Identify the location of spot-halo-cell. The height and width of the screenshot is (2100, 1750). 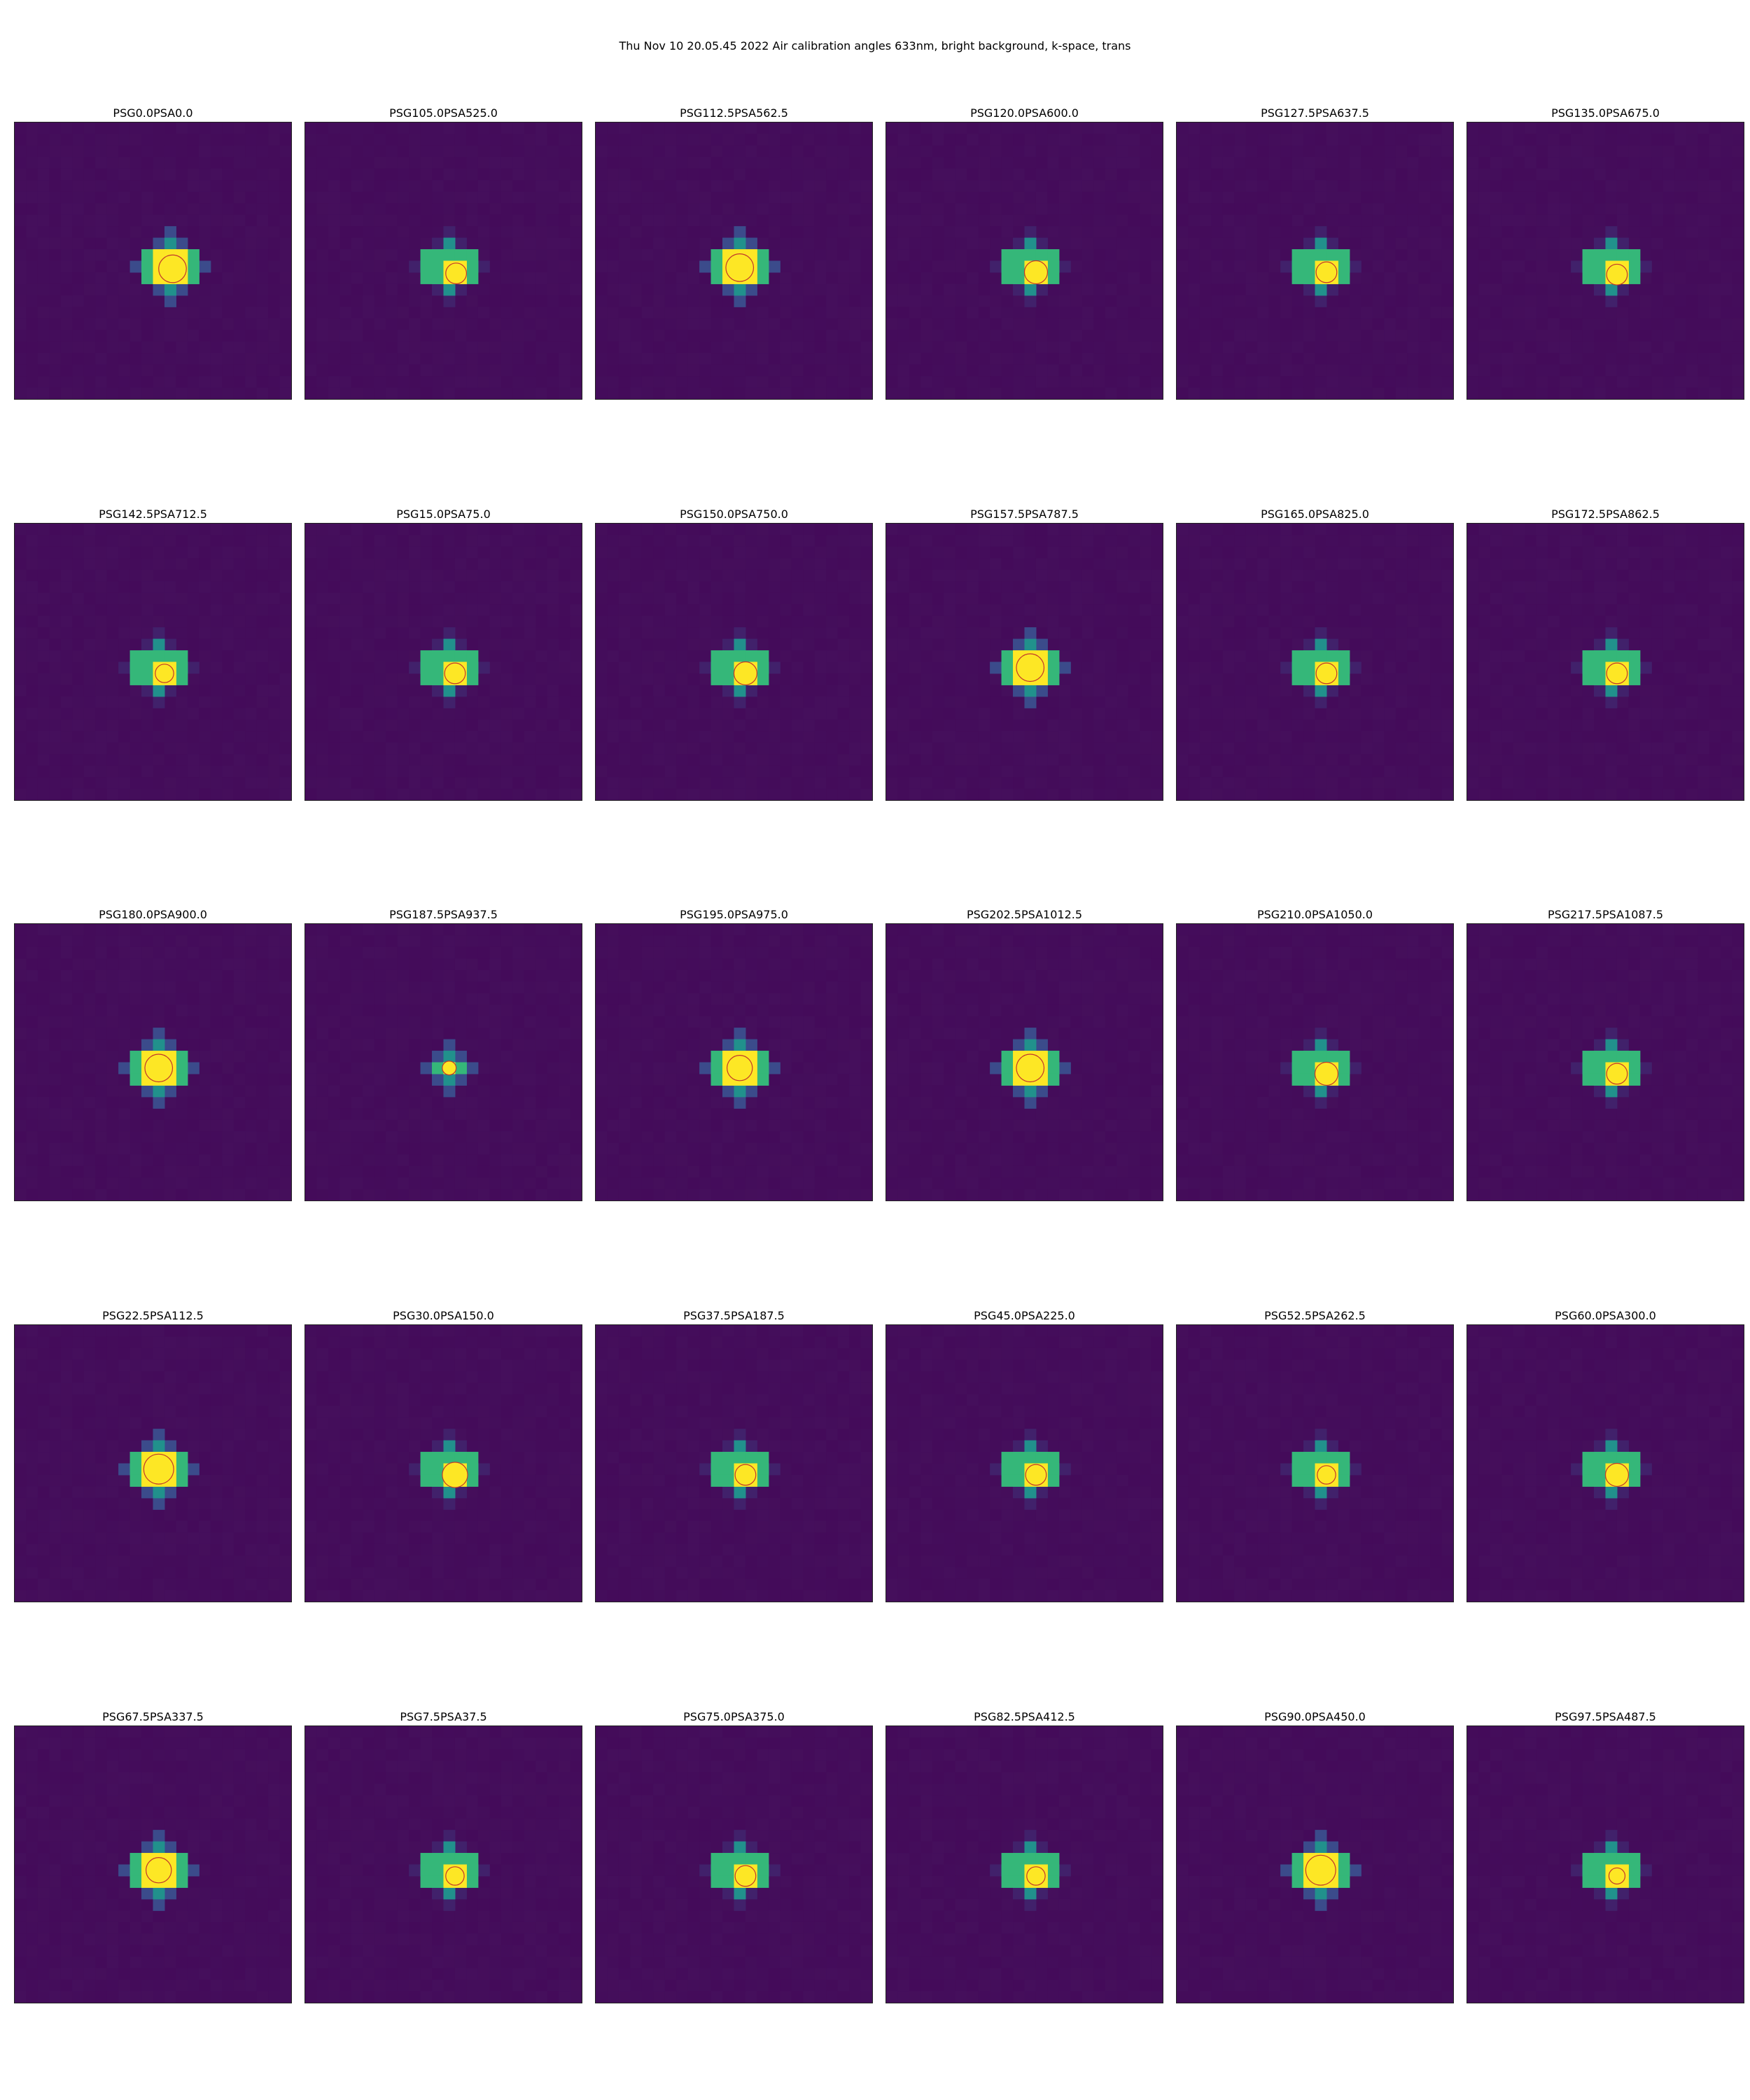
(1622, 290).